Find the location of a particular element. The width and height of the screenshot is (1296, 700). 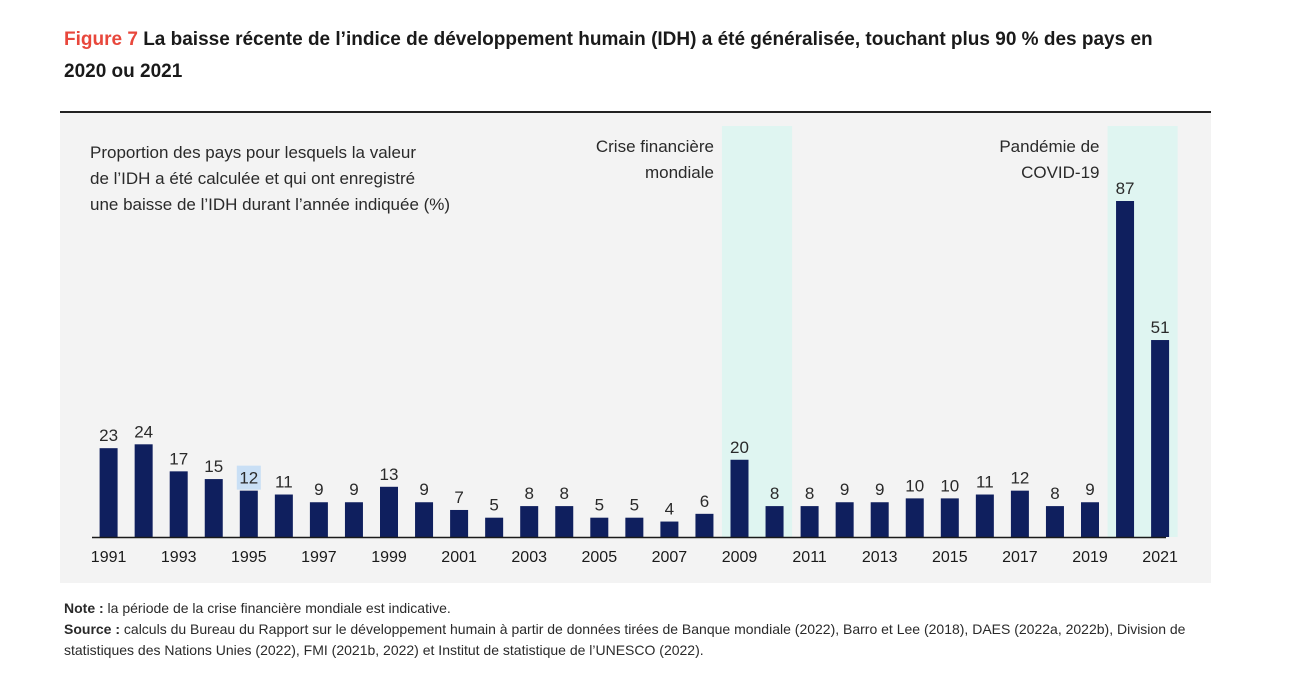

band-label-0-0: Crise financière is located at coordinates (655, 146).